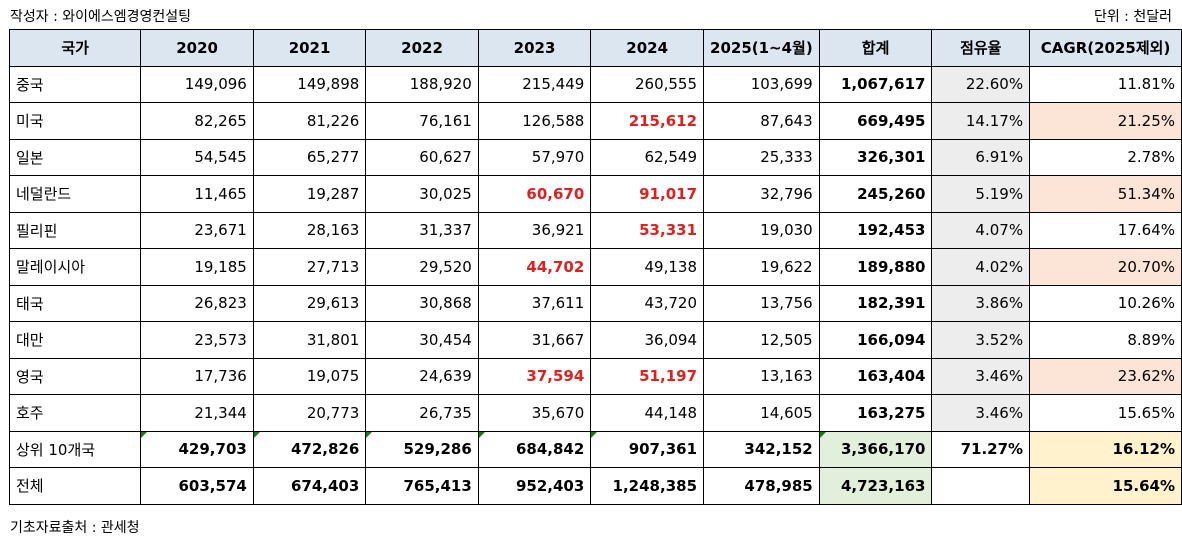 This screenshot has height=540, width=1182. I want to click on value-cell: 65,277, so click(309, 157).